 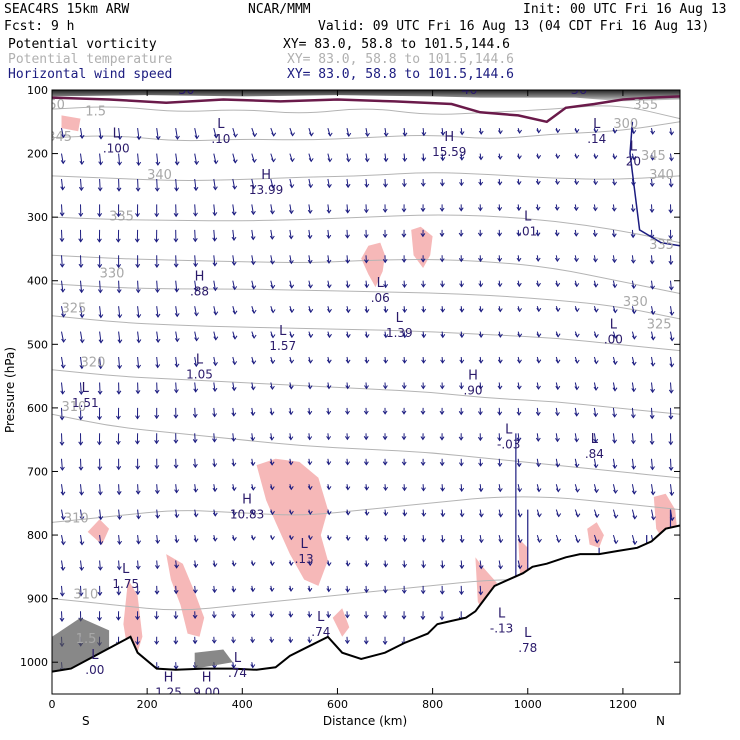 I want to click on isentrope-label: 320, so click(x=93, y=363).